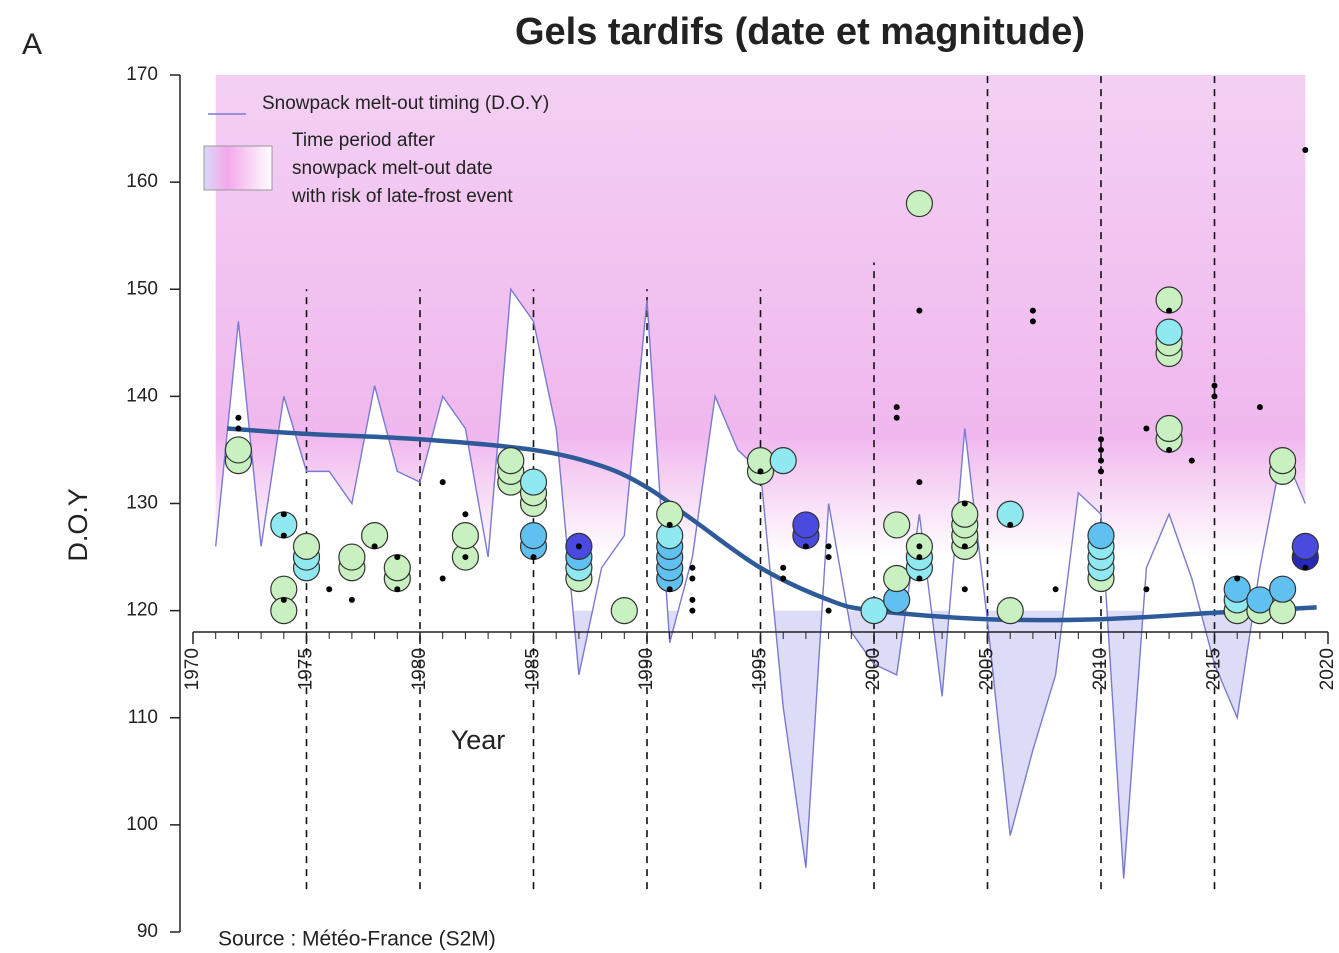 The height and width of the screenshot is (953, 1339). Describe the element at coordinates (142, 395) in the screenshot. I see `y-tick-label: 140` at that location.